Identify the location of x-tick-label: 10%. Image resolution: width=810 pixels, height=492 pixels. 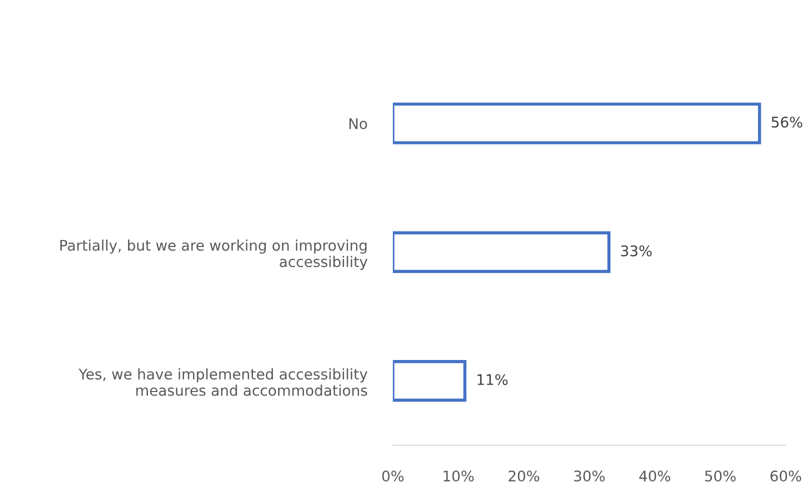
(459, 476).